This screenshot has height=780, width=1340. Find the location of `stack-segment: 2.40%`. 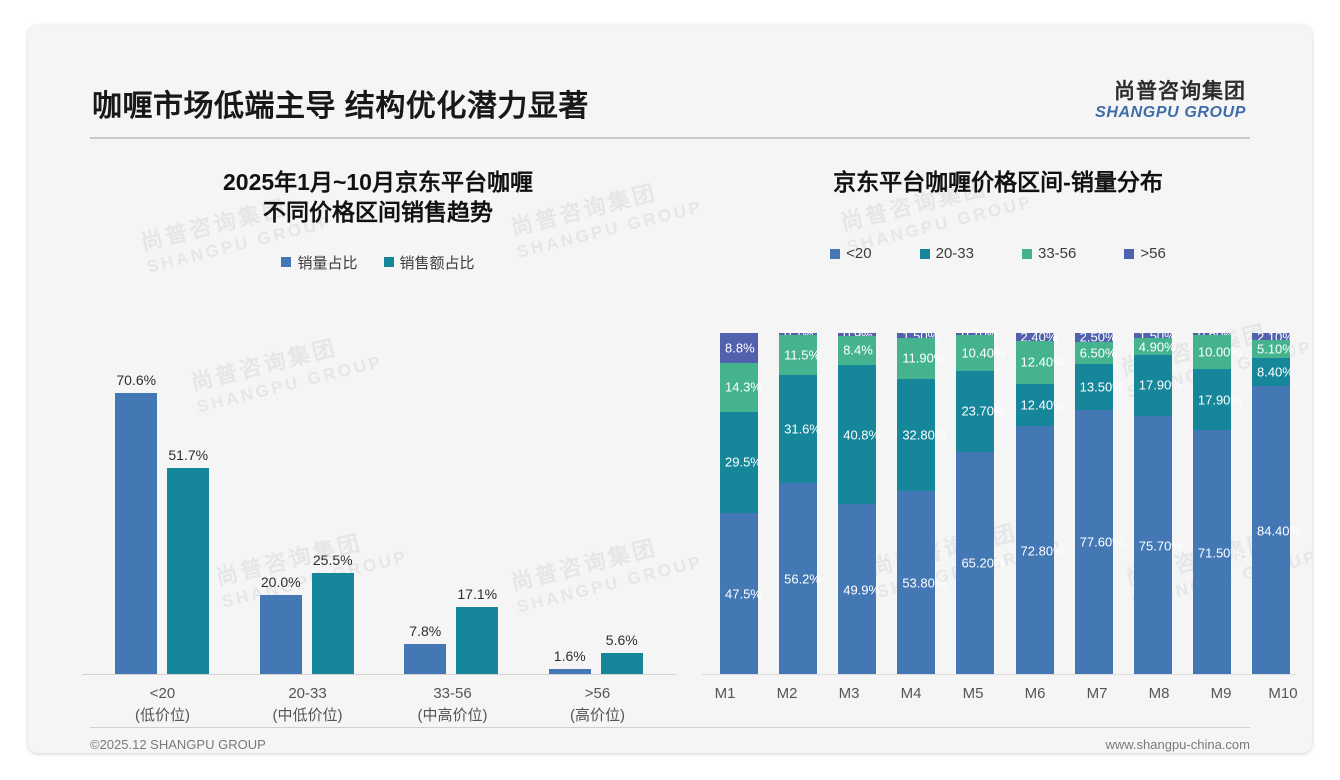

stack-segment: 2.40% is located at coordinates (1036, 337).